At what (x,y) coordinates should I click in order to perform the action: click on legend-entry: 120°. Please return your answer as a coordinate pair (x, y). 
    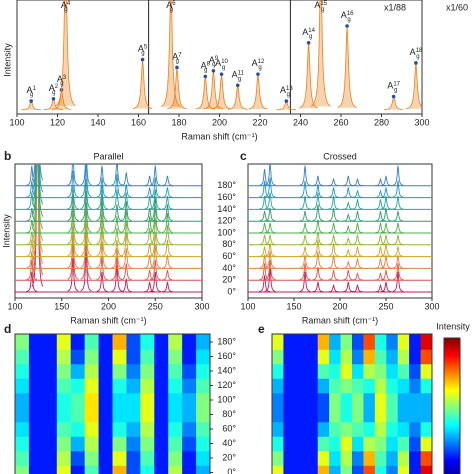
    Looking at the image, I should click on (226, 221).